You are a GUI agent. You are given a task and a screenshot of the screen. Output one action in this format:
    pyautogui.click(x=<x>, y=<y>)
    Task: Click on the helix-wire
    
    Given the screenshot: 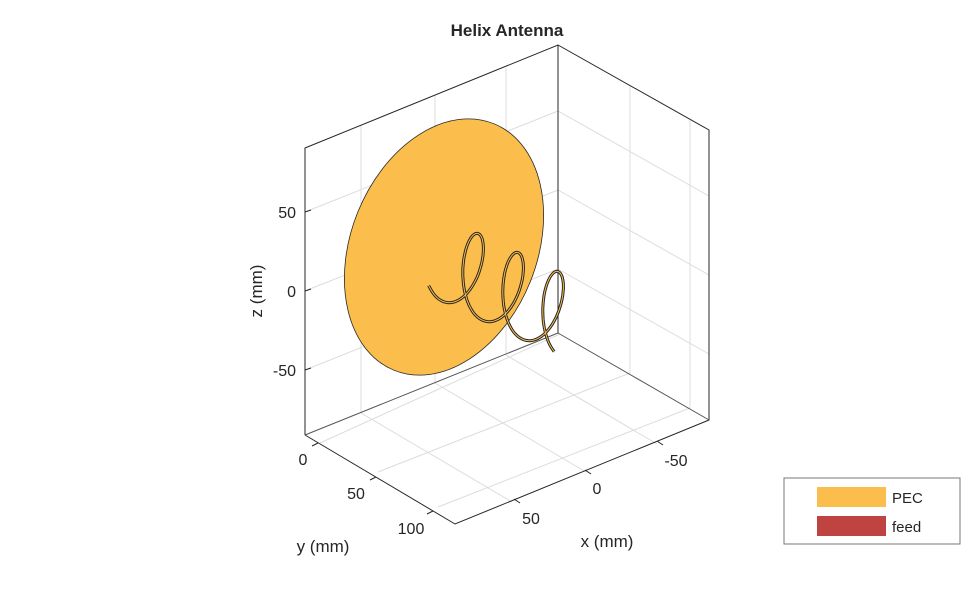 What is the action you would take?
    pyautogui.click(x=496, y=292)
    